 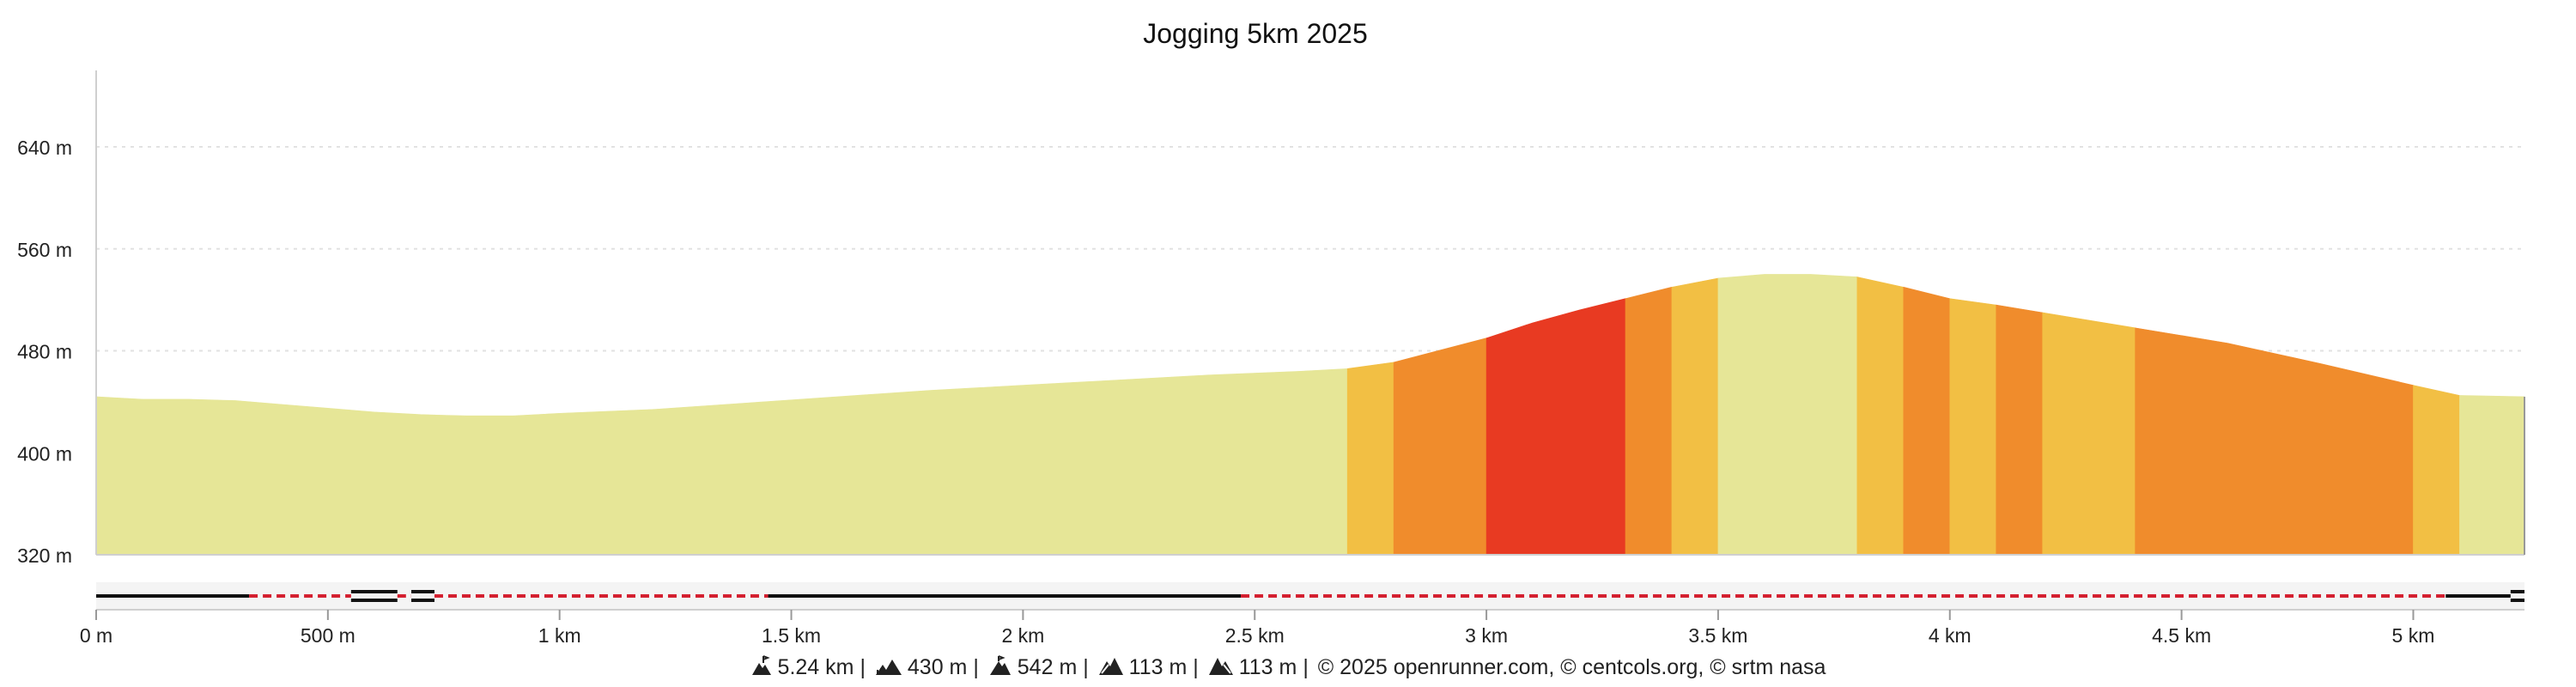 What do you see at coordinates (1221, 666) in the screenshot?
I see `descent-icon` at bounding box center [1221, 666].